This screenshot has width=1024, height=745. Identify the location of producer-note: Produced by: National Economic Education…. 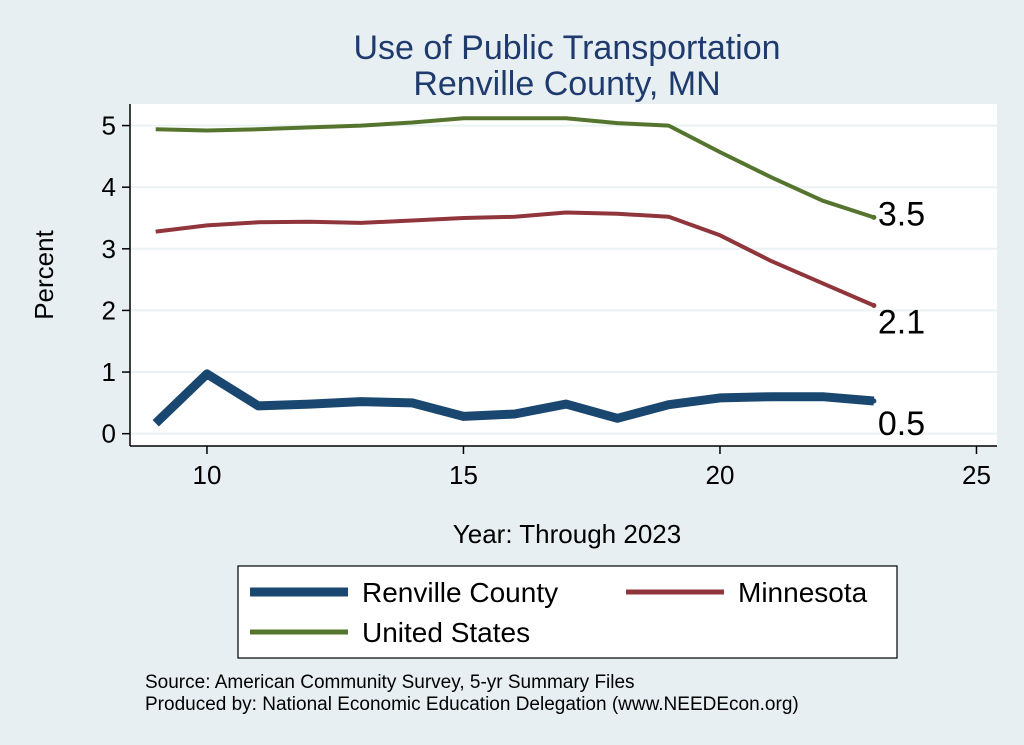
(472, 704).